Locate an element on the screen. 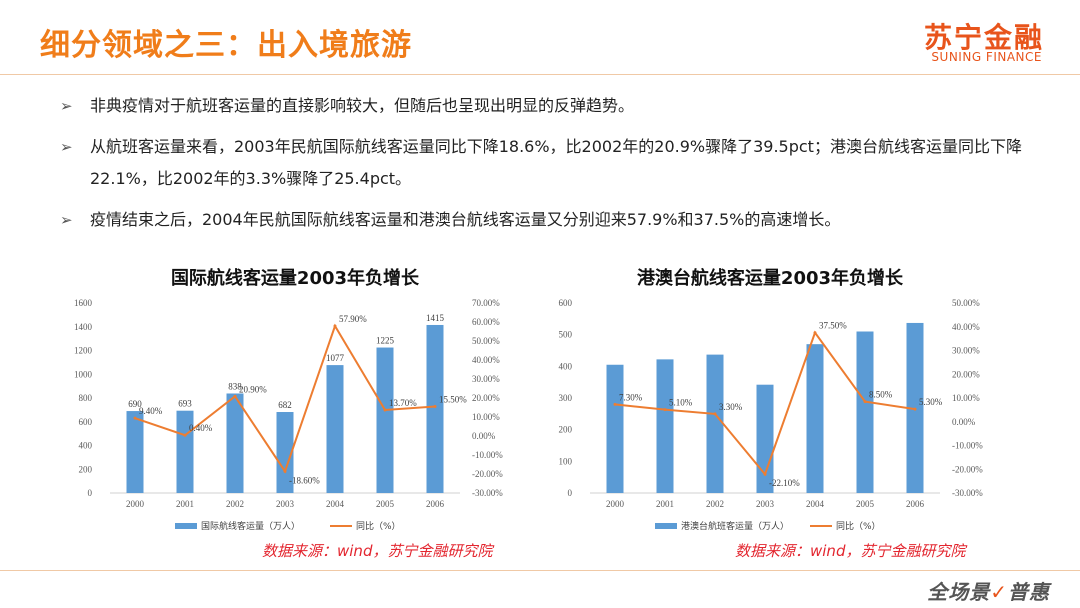  bar-data-label: 1077 is located at coordinates (335, 358).